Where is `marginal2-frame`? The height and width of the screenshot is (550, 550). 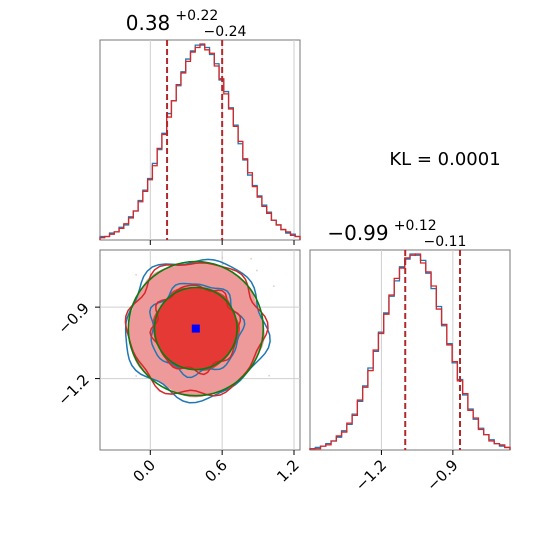 marginal2-frame is located at coordinates (410, 350).